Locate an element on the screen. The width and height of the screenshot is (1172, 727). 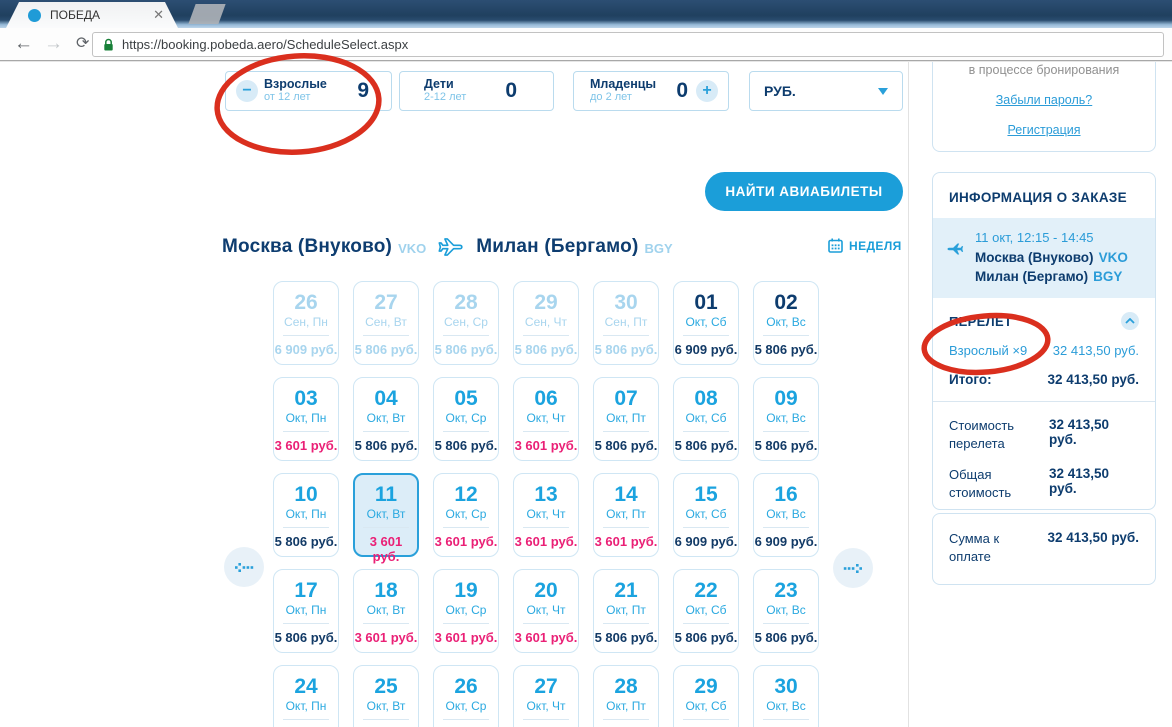
calendar-cell: 04 Окт, Вт 5 806 руб. is located at coordinates (386, 419).